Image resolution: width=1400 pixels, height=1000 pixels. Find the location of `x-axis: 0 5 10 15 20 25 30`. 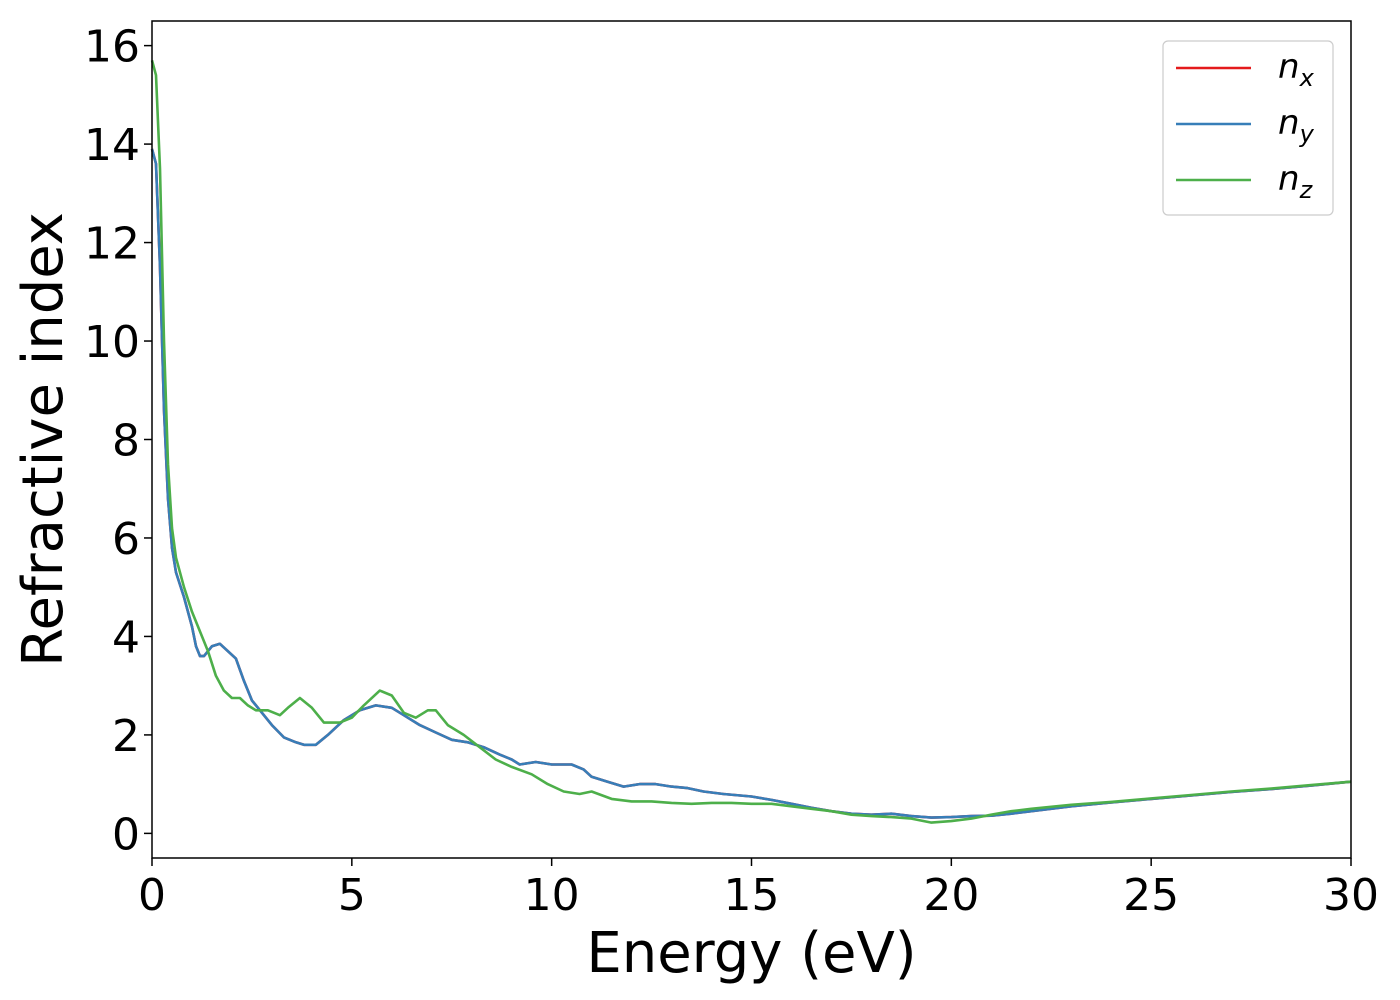

x-axis: 0 5 10 15 20 25 30 is located at coordinates (758, 889).